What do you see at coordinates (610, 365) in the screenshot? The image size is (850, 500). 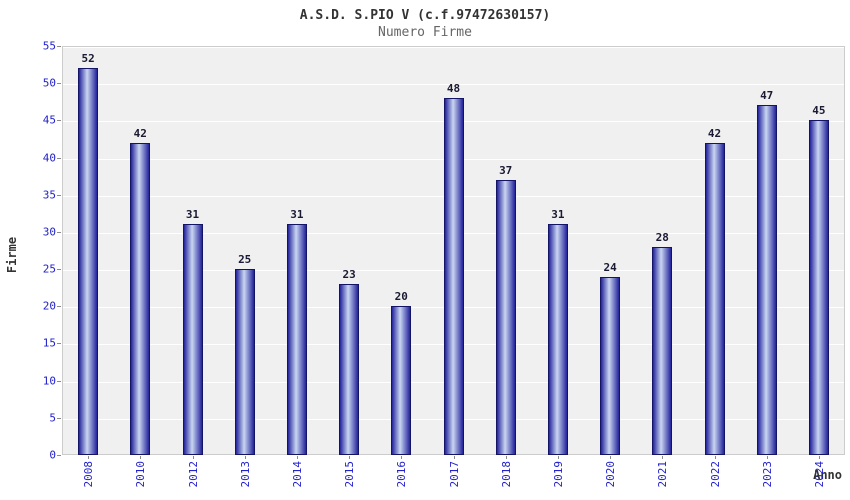 I see `bar-2020` at bounding box center [610, 365].